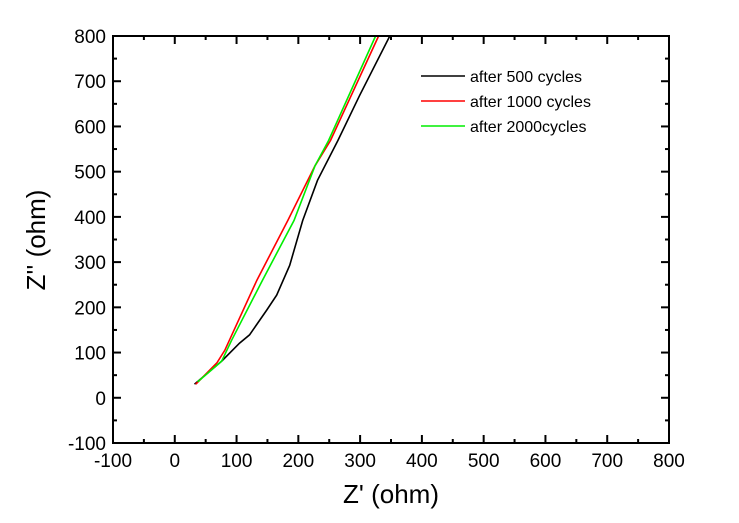 This screenshot has height=523, width=739. Describe the element at coordinates (36, 240) in the screenshot. I see `y-axis-title: Z'' (ohm)` at that location.